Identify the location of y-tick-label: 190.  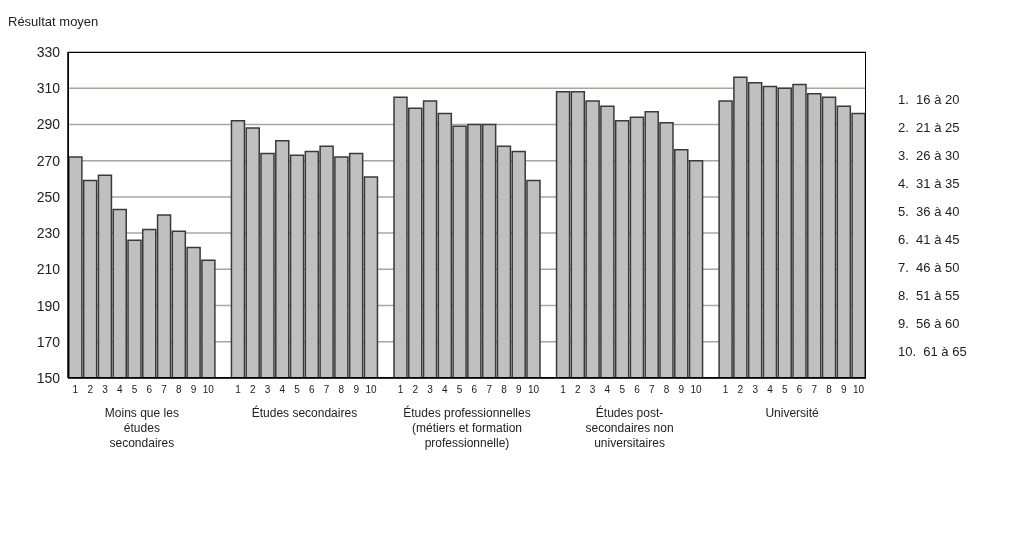
(48, 305).